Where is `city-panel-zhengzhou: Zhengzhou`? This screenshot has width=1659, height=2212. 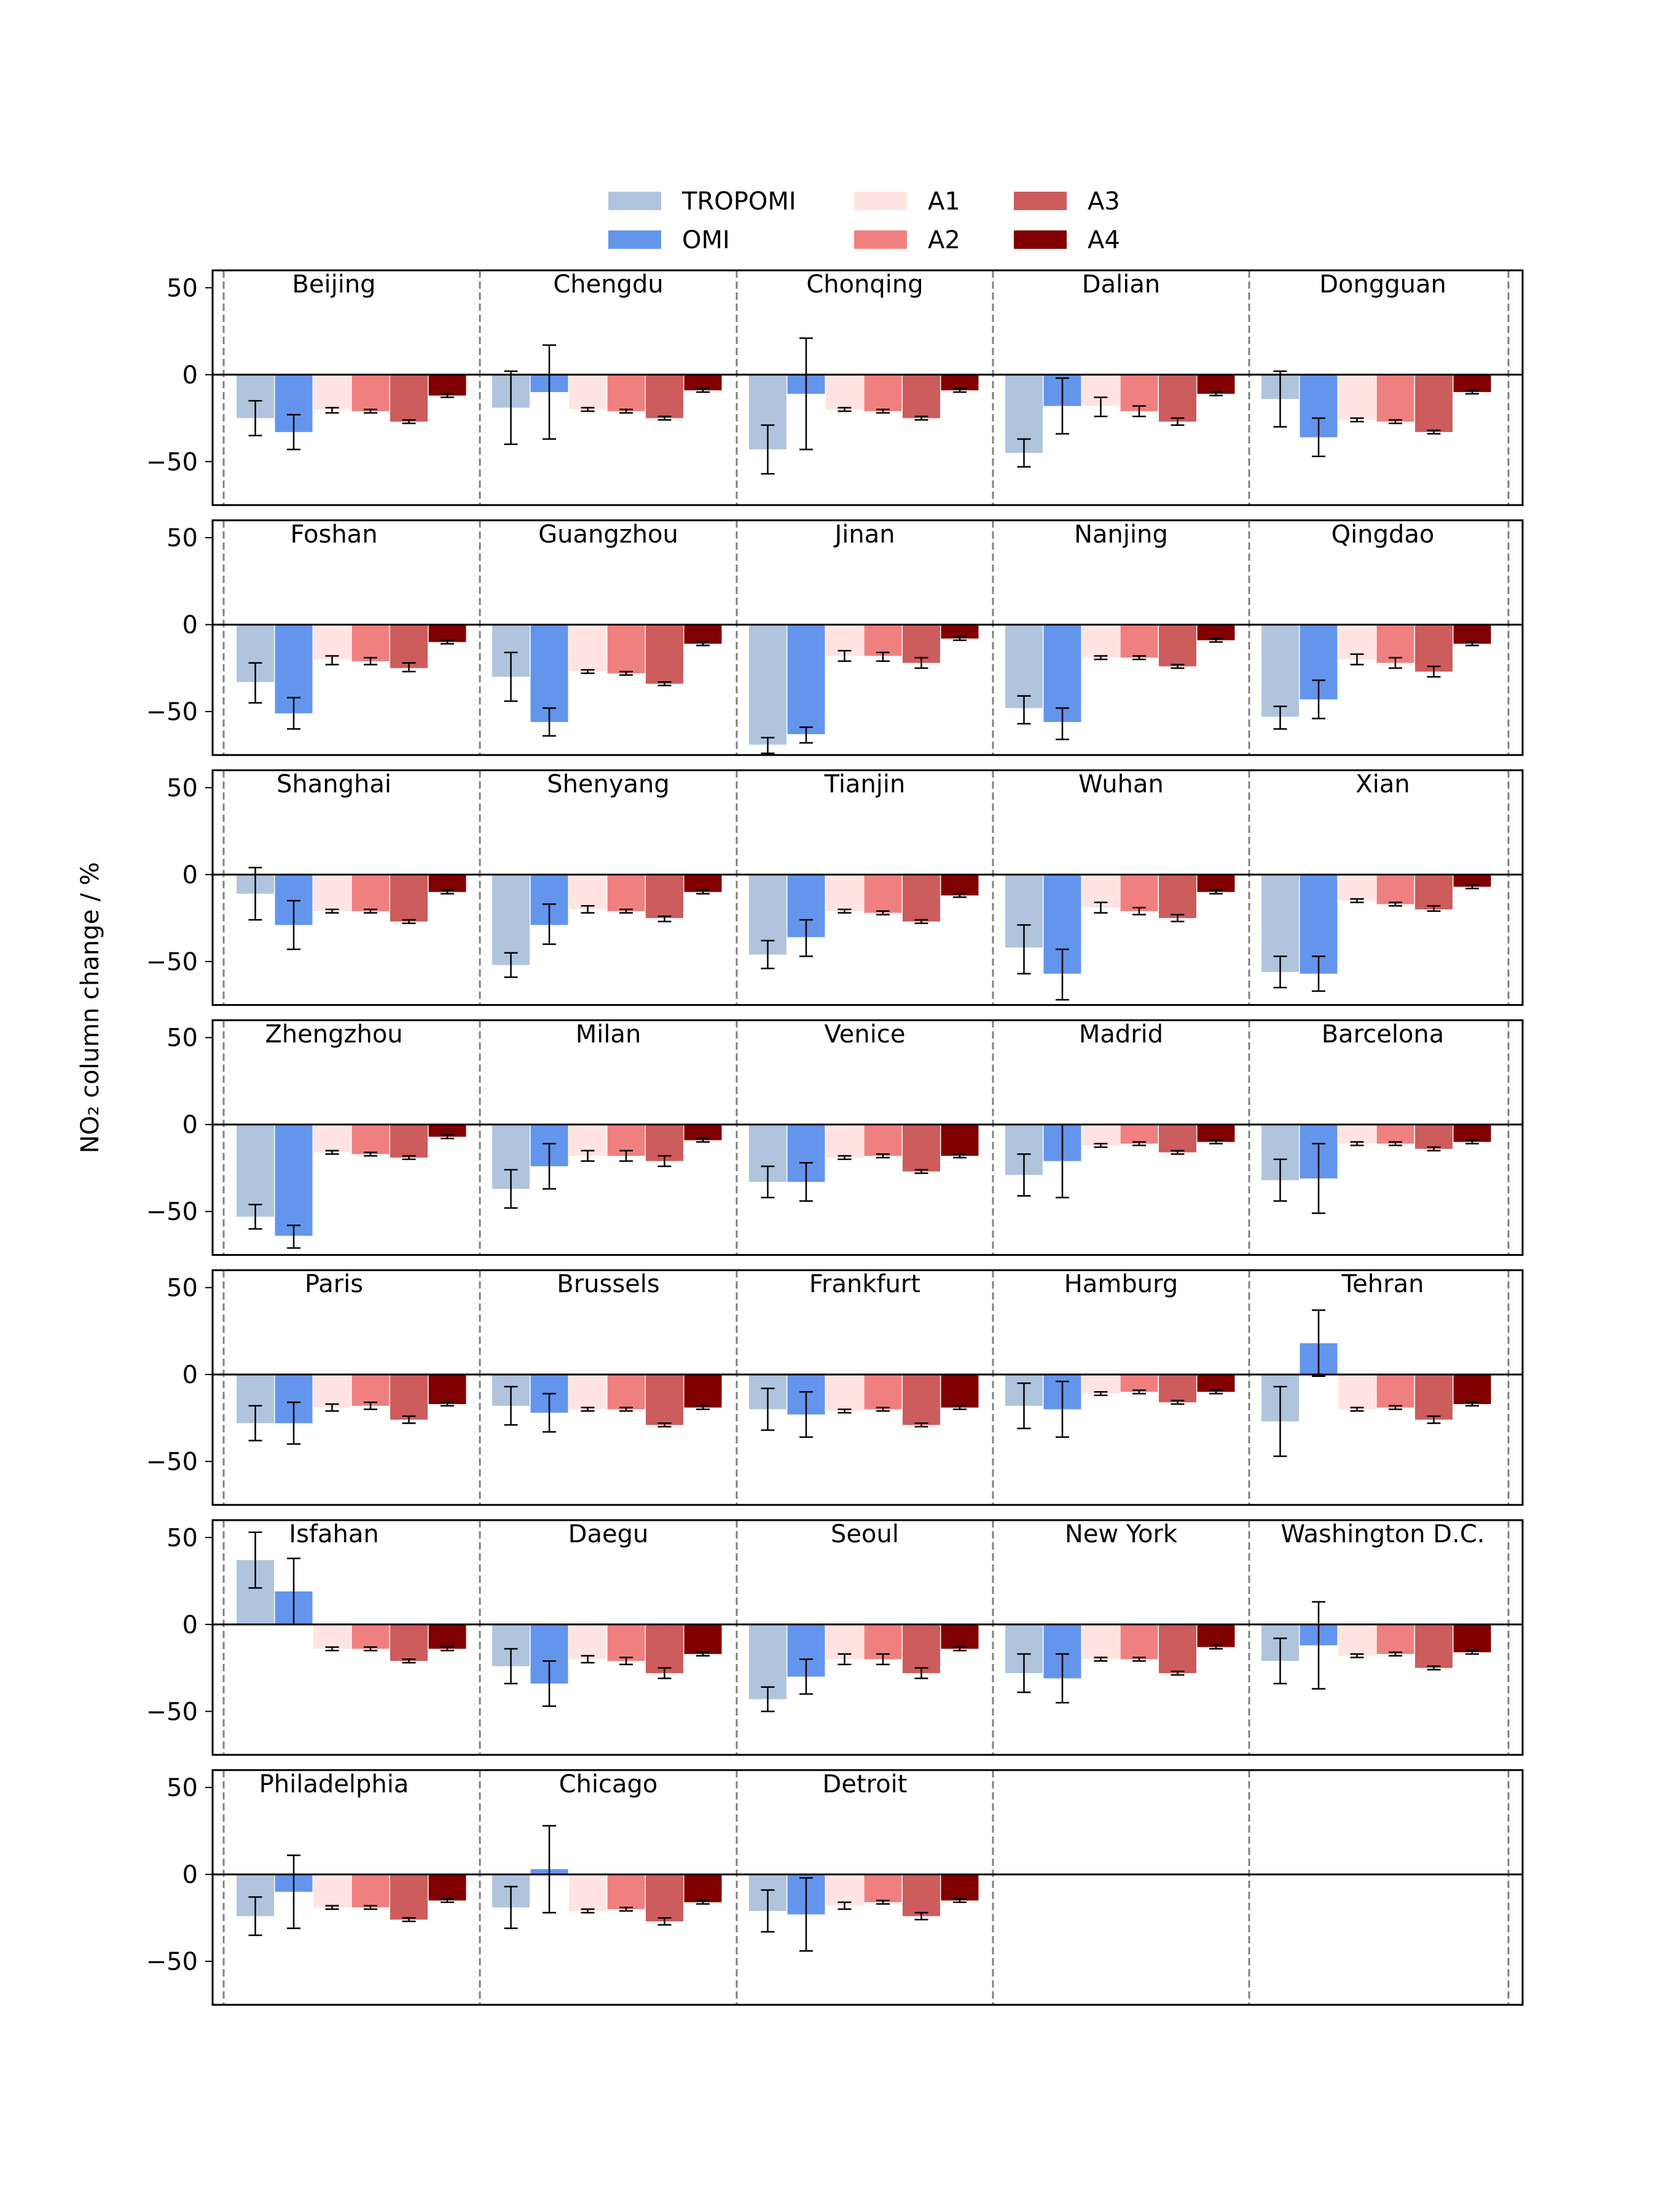
city-panel-zhengzhou: Zhengzhou is located at coordinates (351, 1134).